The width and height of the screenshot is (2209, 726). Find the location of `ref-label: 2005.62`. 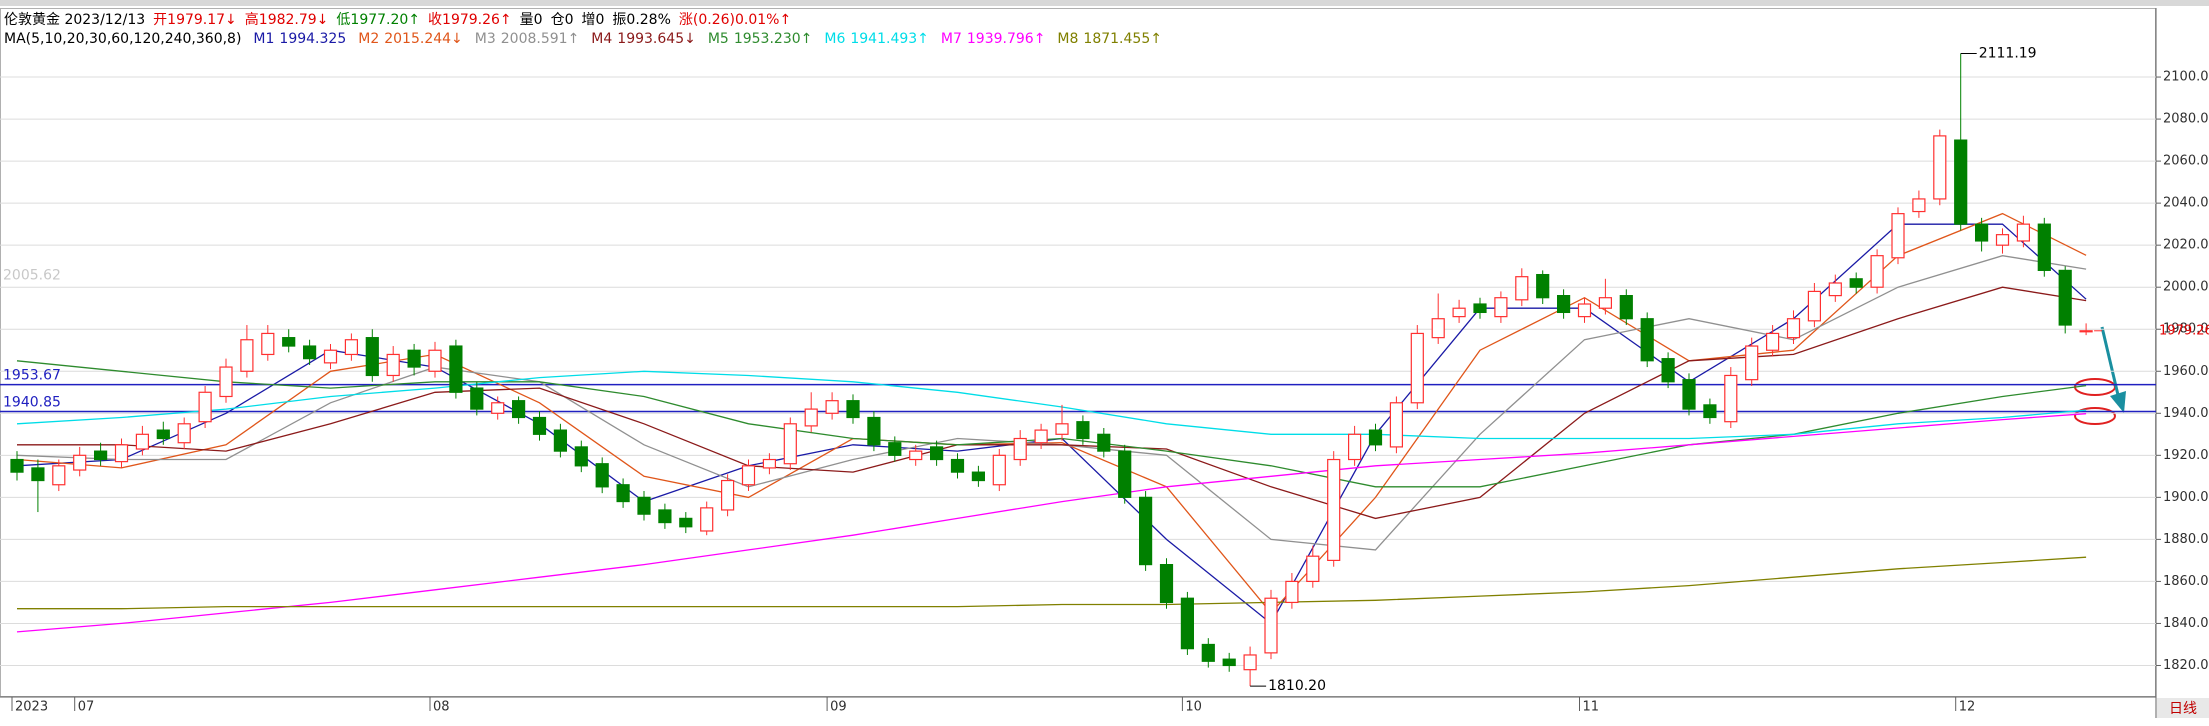

ref-label: 2005.62 is located at coordinates (32, 275).